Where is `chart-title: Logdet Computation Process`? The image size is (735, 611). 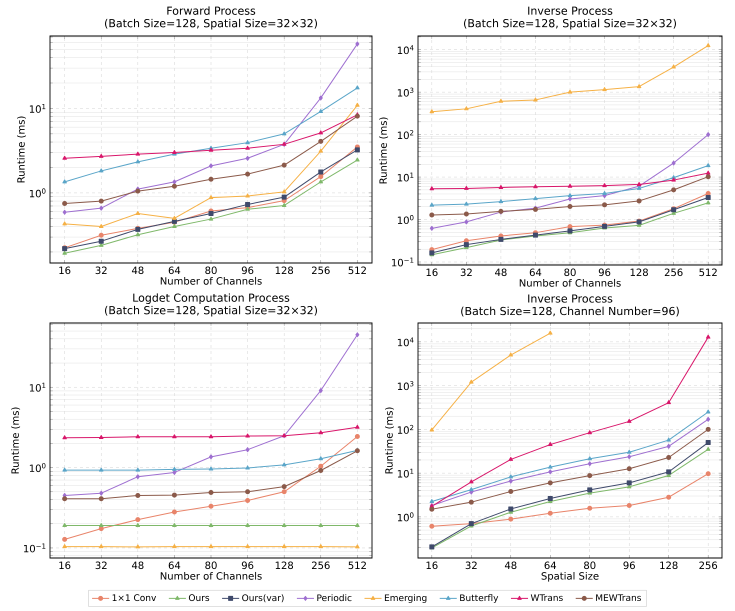 chart-title: Logdet Computation Process is located at coordinates (211, 298).